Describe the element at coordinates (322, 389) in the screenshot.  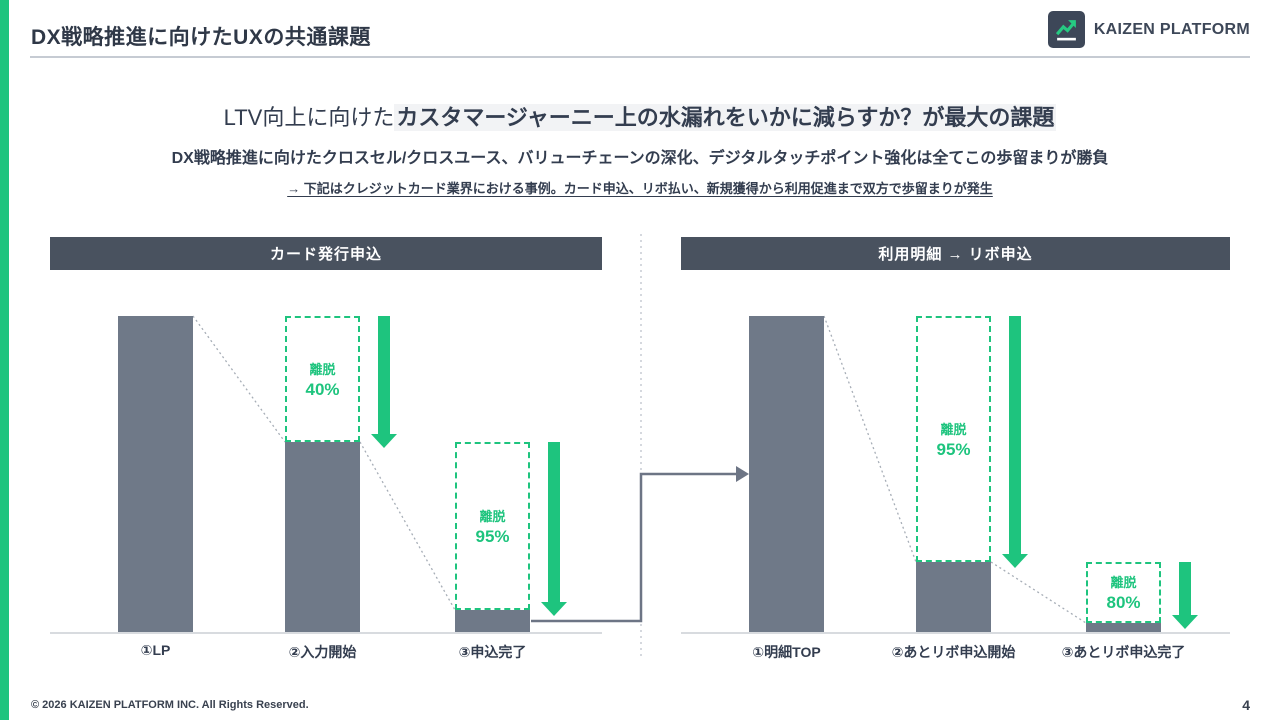
I see `dropoff-percent: 40%` at that location.